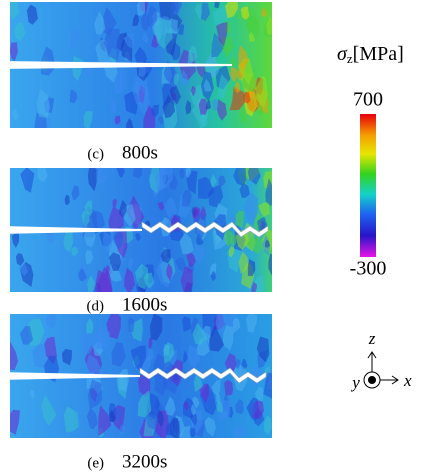 Image resolution: width=426 pixels, height=474 pixels. Describe the element at coordinates (342, 54) in the screenshot. I see `symbol: σ` at that location.